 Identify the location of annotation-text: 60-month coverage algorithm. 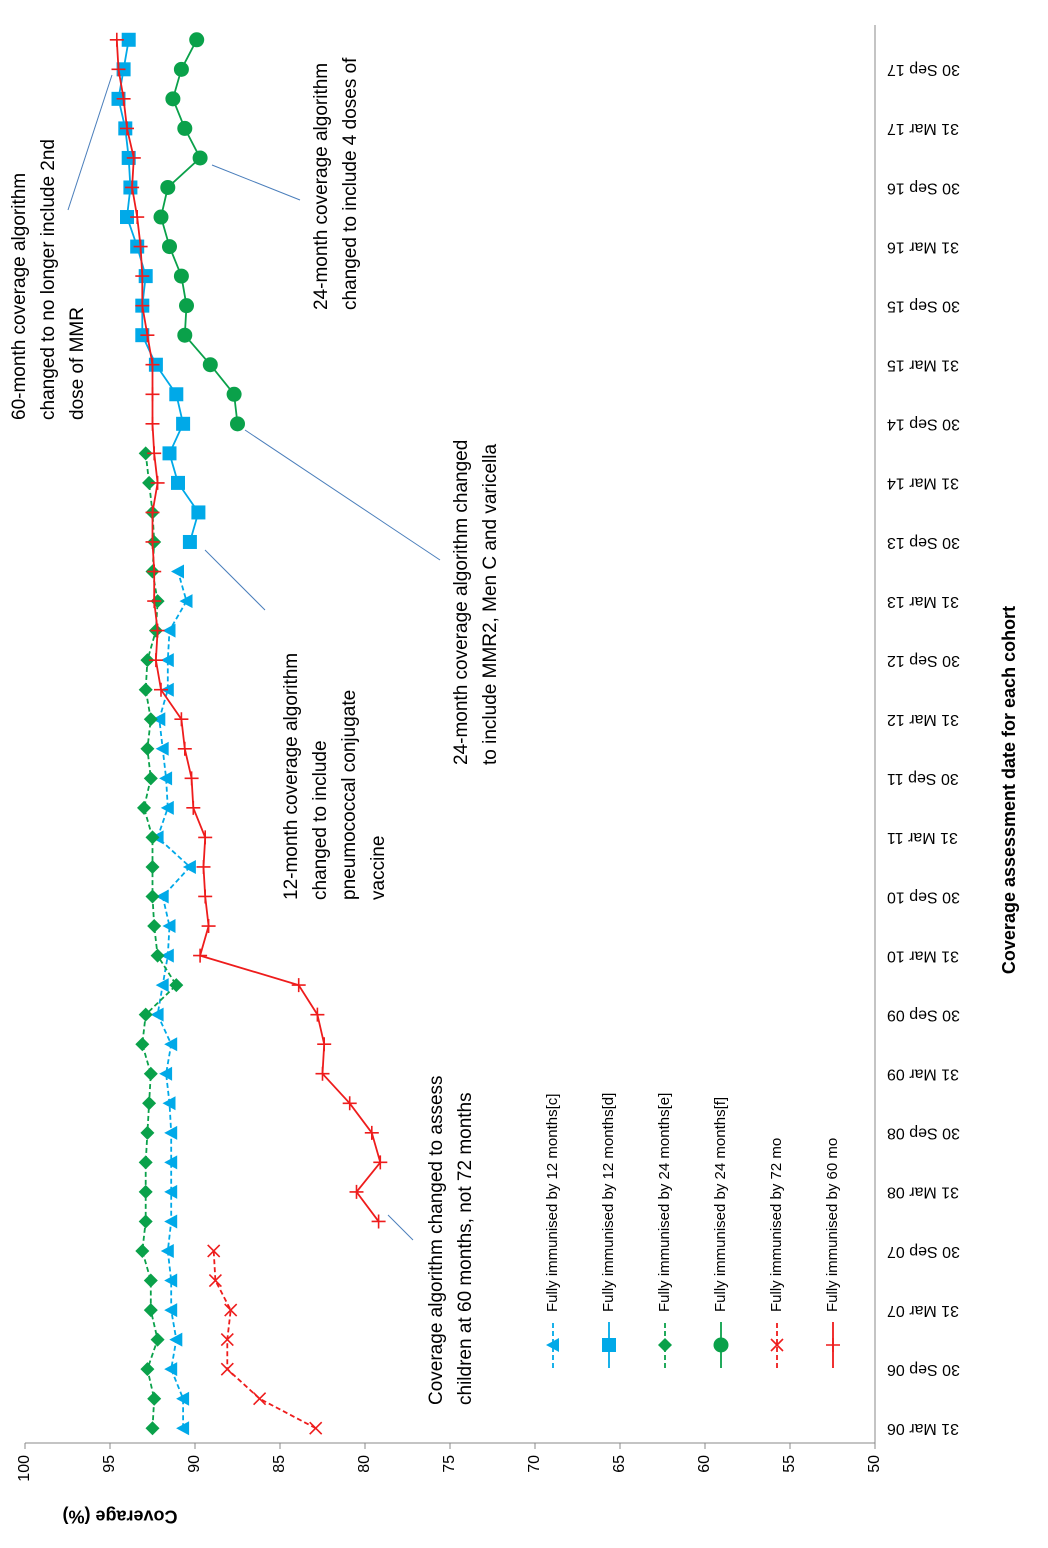
(19, 296).